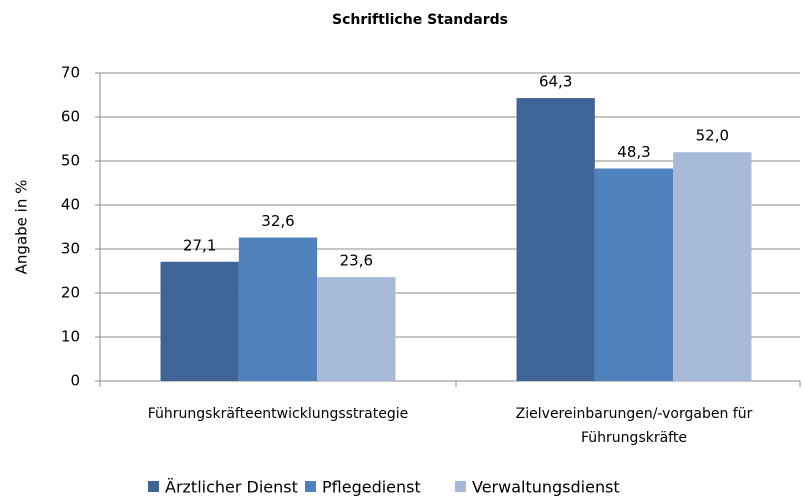  Describe the element at coordinates (70, 249) in the screenshot. I see `y-tick-label: 30` at that location.